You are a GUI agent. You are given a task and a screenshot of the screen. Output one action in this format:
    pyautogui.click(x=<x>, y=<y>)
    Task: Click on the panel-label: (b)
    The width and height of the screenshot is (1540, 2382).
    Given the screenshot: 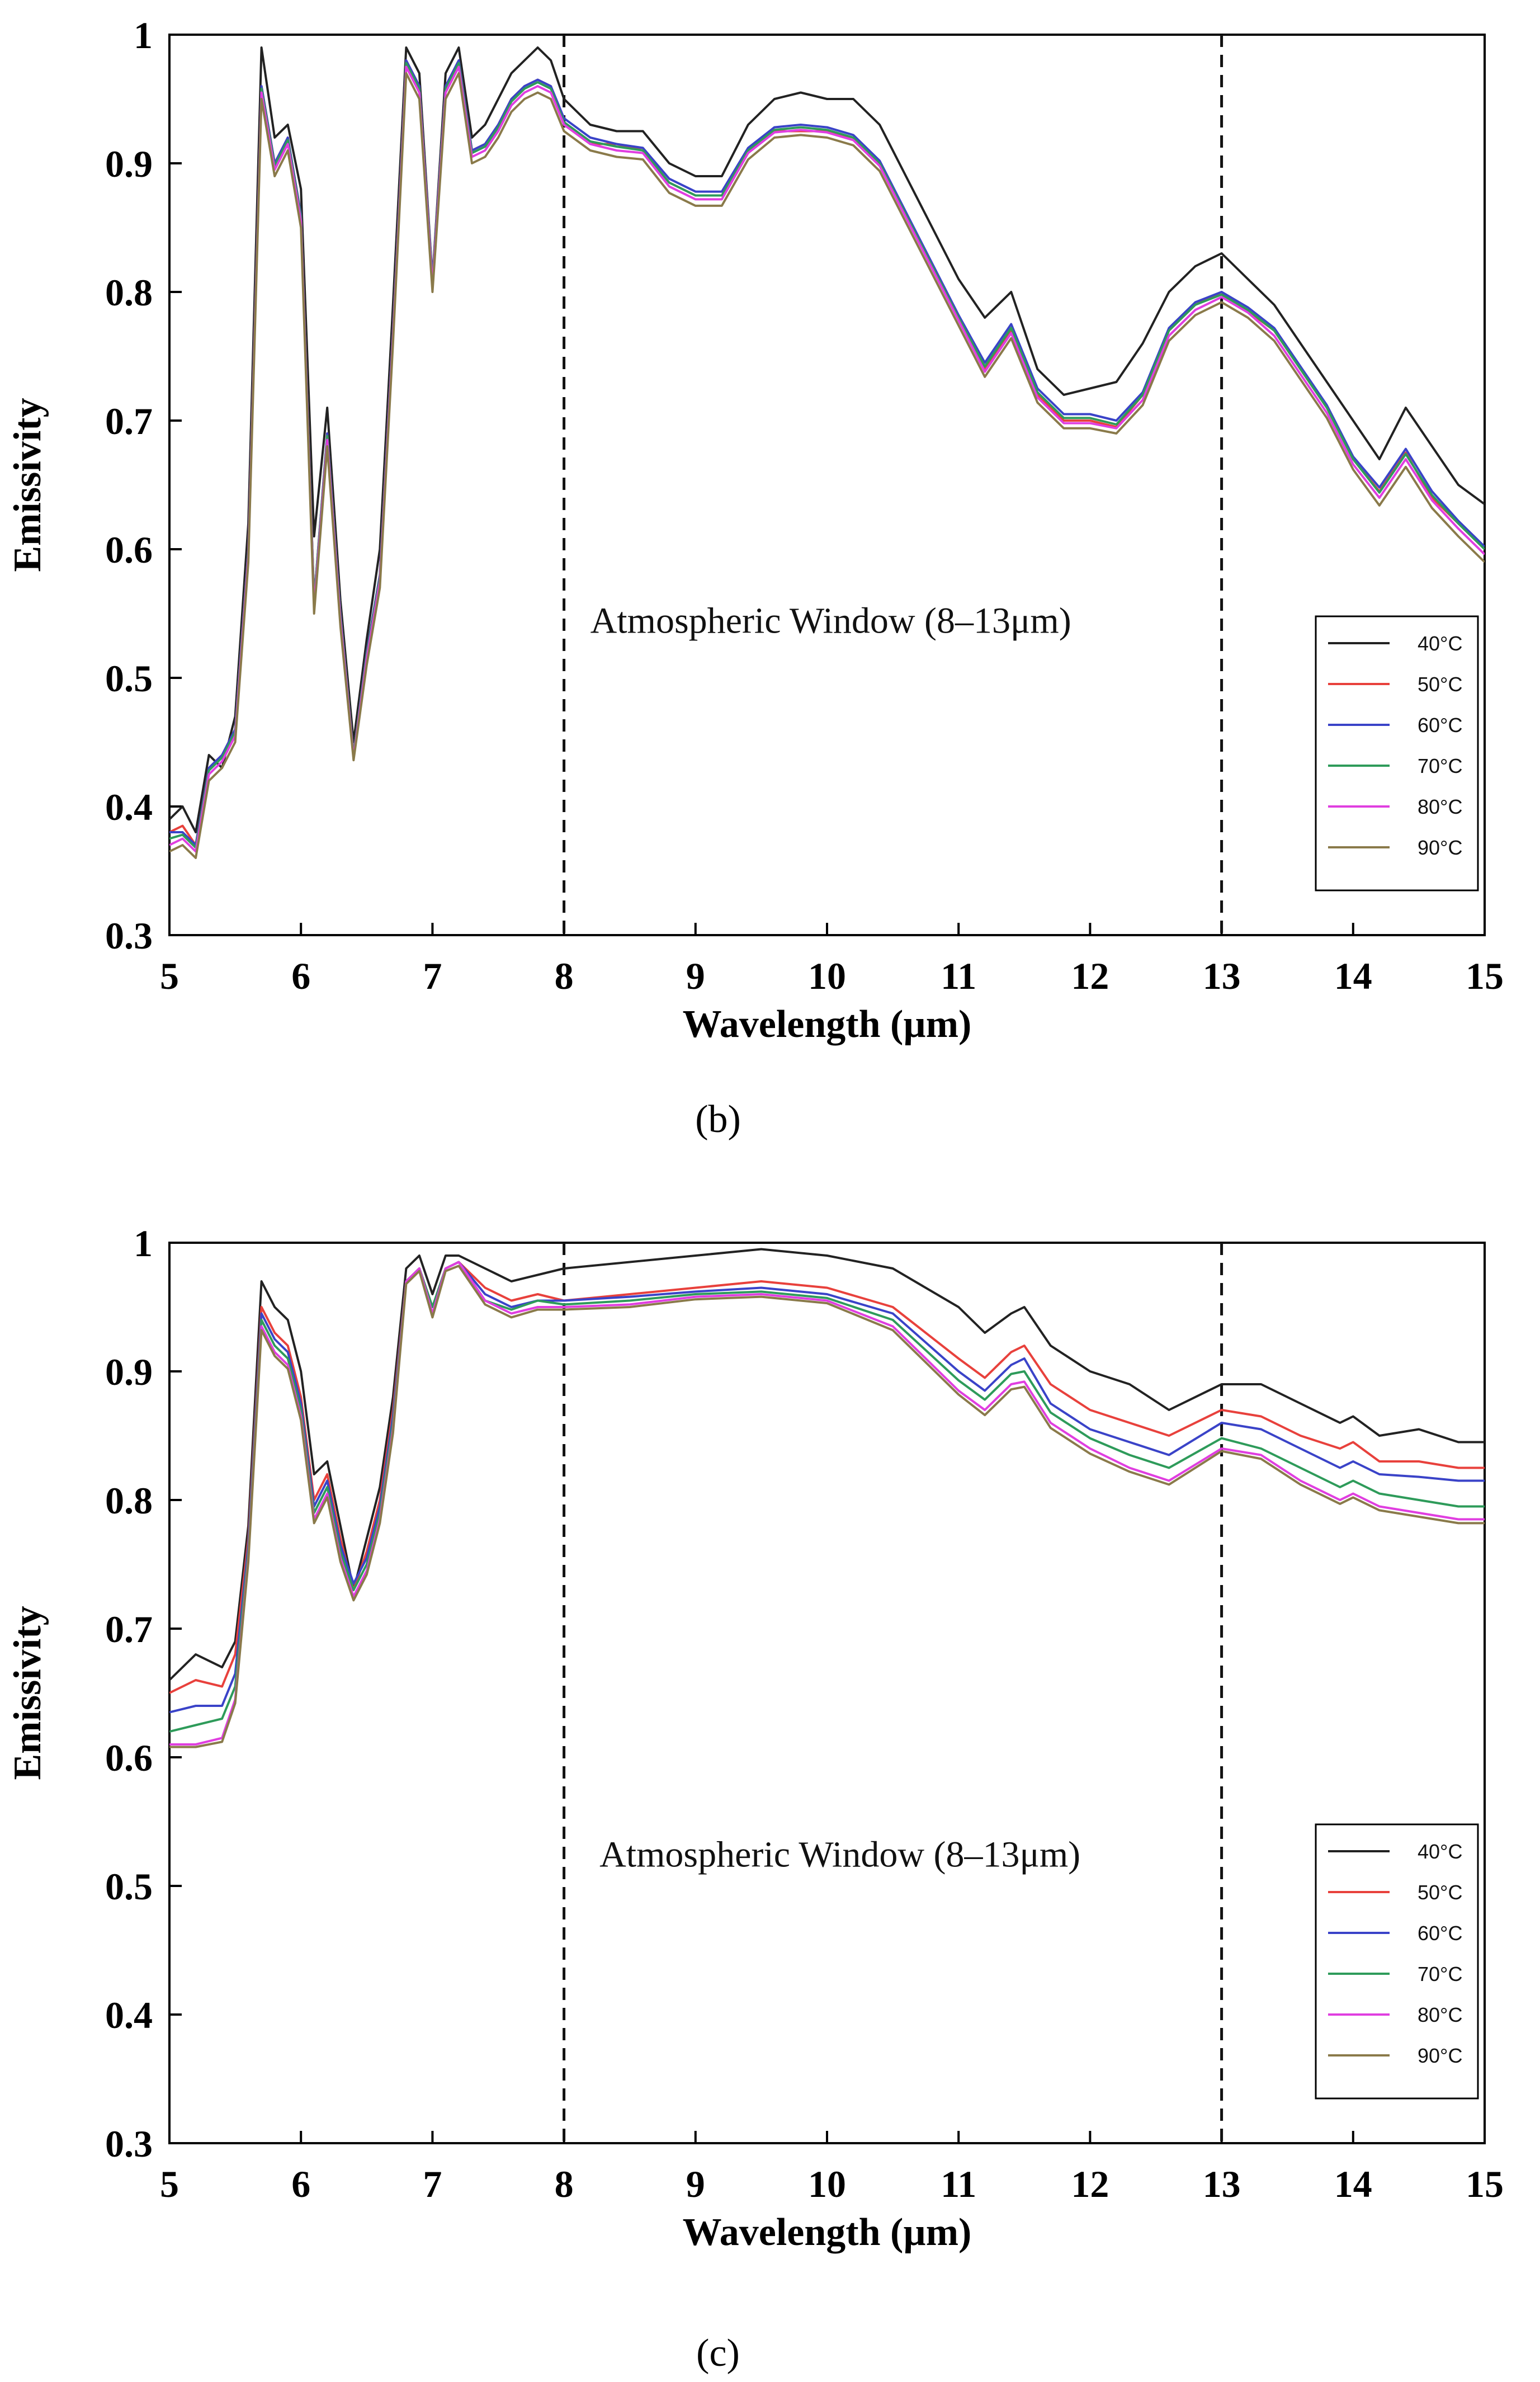 What is the action you would take?
    pyautogui.click(x=718, y=1120)
    